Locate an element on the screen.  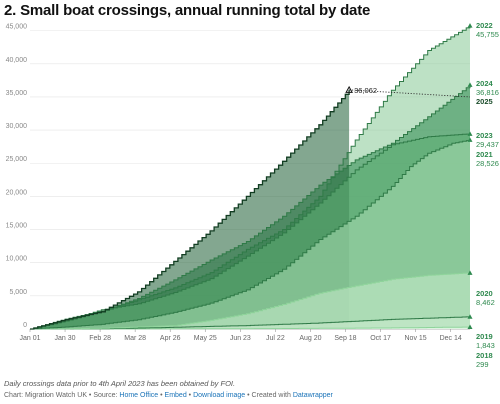
x-tick-label: Aug 20 is located at coordinates (310, 338).